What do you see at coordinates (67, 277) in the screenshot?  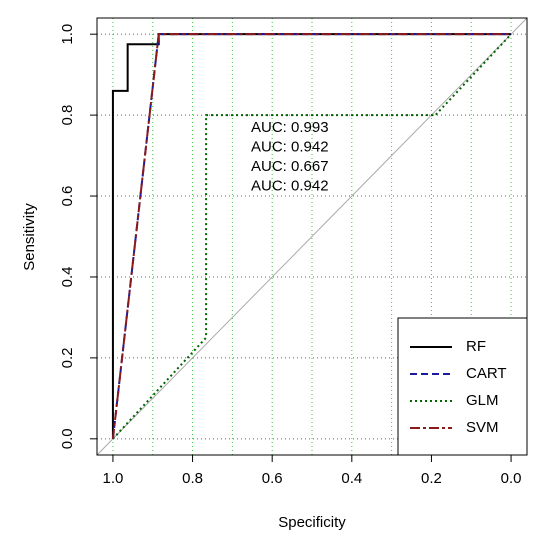 I see `y-tick-label: 0.4` at bounding box center [67, 277].